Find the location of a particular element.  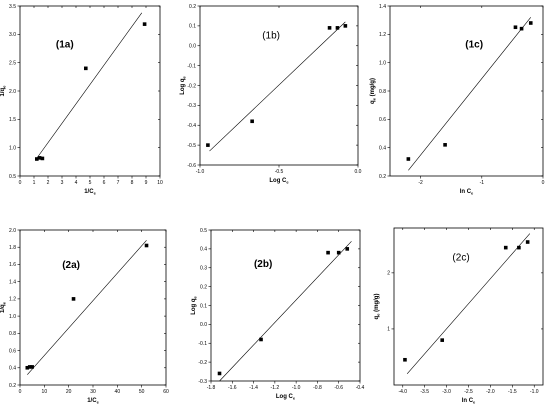

x-tick-label: 5 is located at coordinates (90, 183).